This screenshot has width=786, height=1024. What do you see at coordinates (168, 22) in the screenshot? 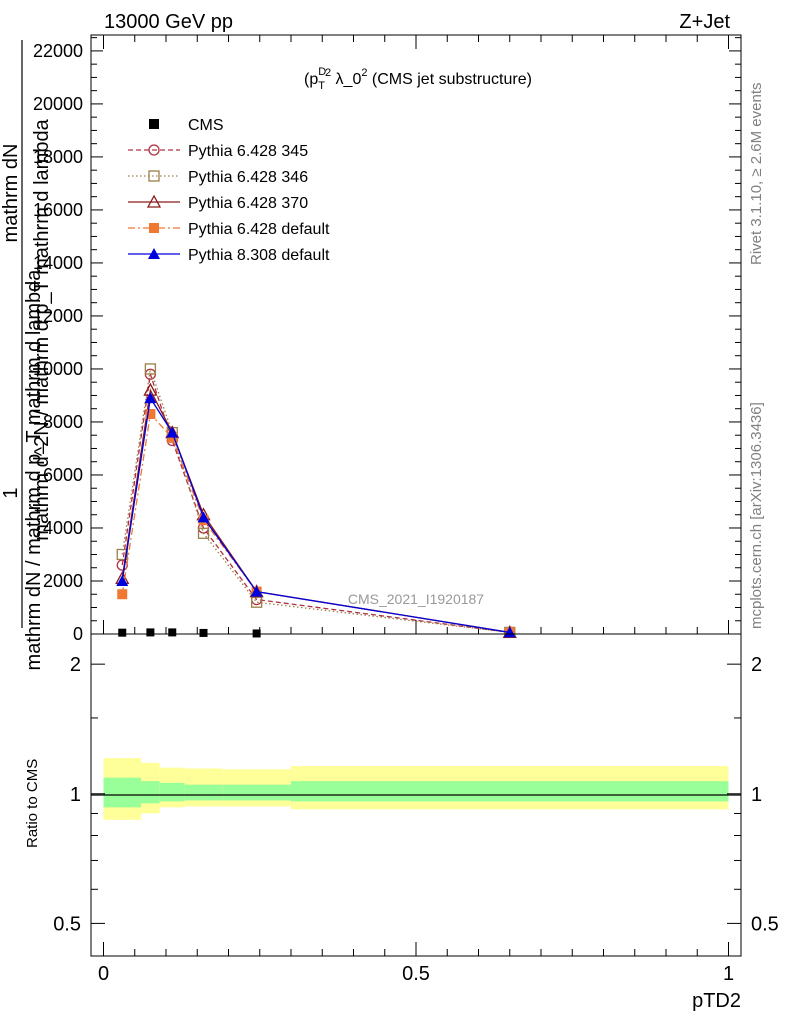
I see `energy-label: 13000 GeV pp` at bounding box center [168, 22].